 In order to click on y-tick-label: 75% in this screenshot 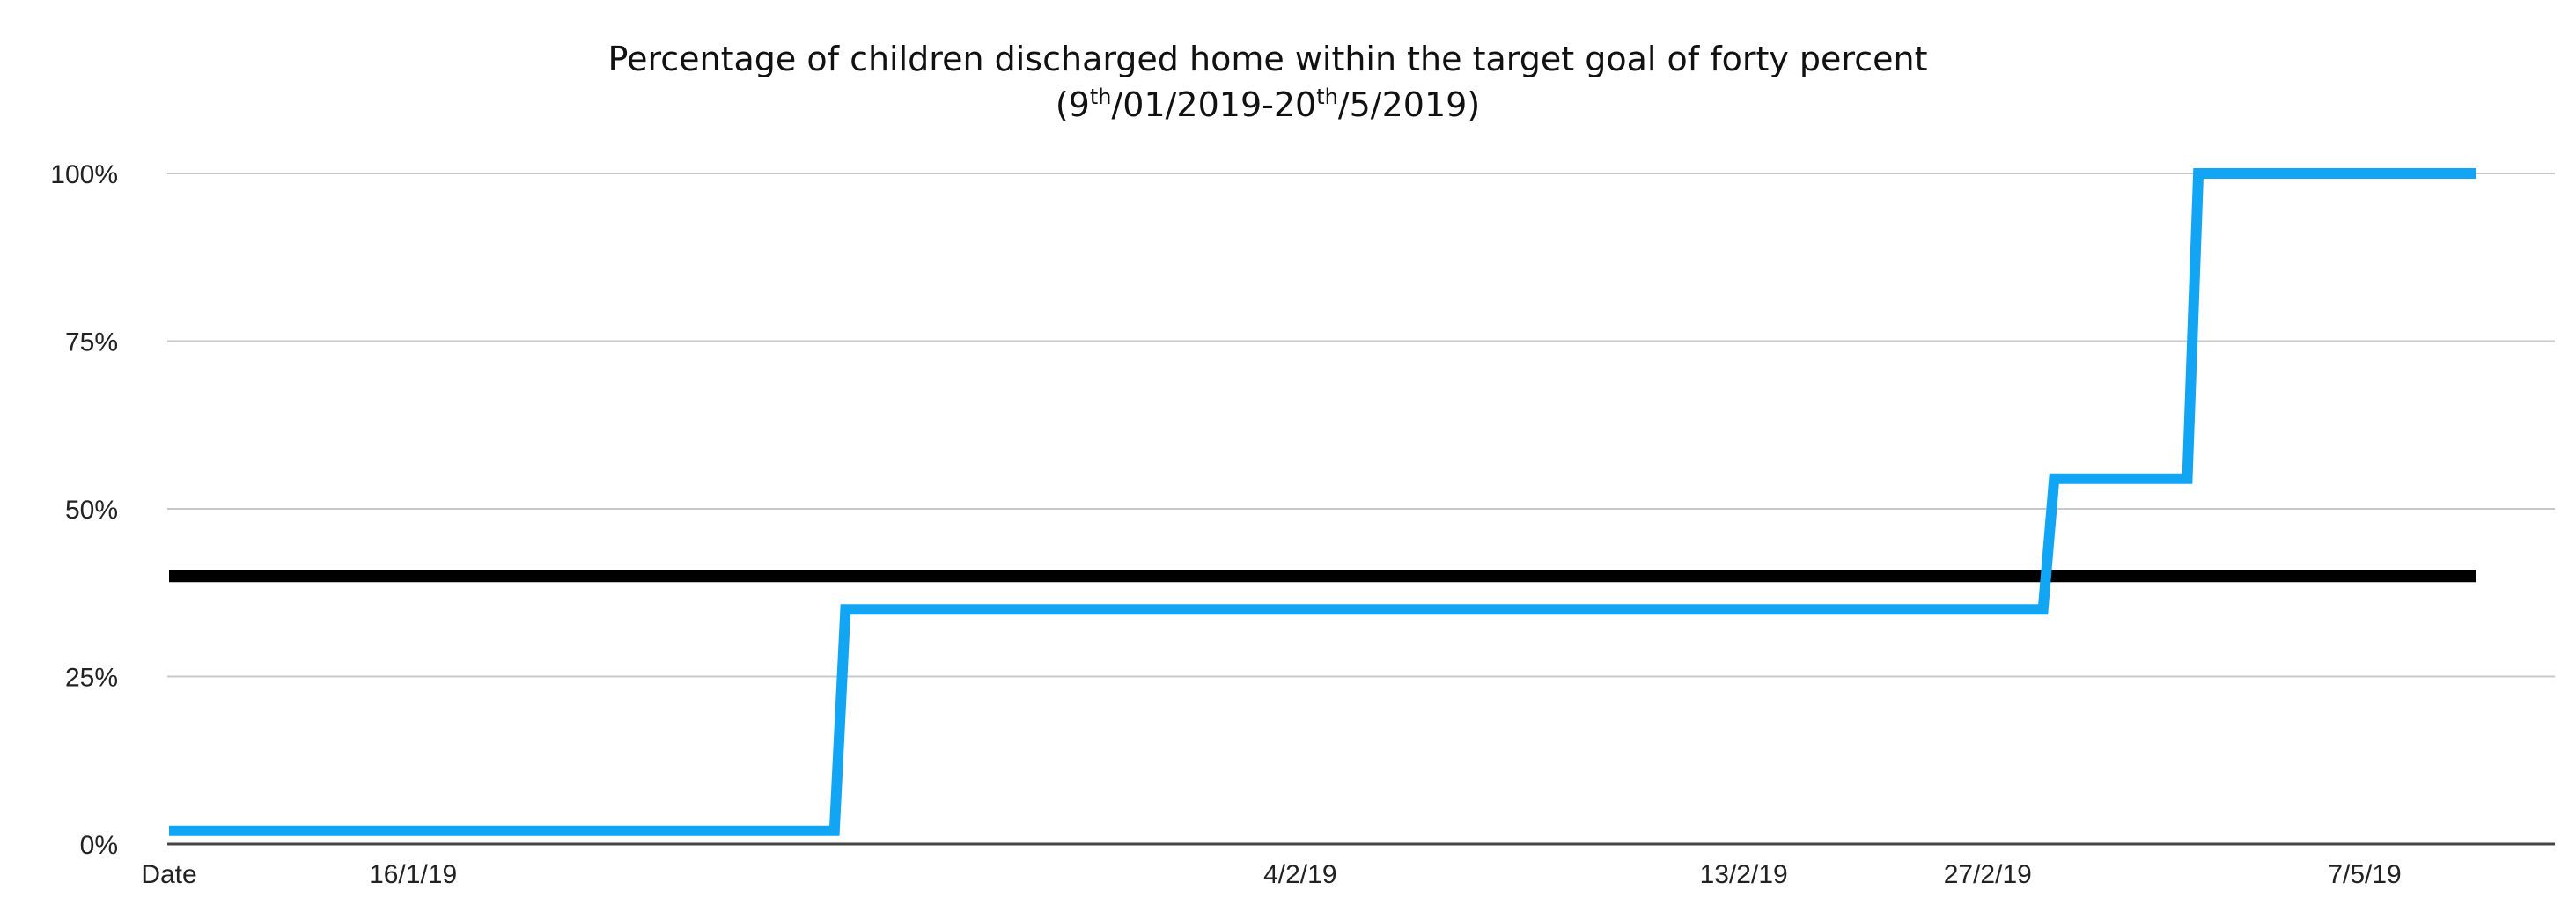, I will do `click(92, 342)`.